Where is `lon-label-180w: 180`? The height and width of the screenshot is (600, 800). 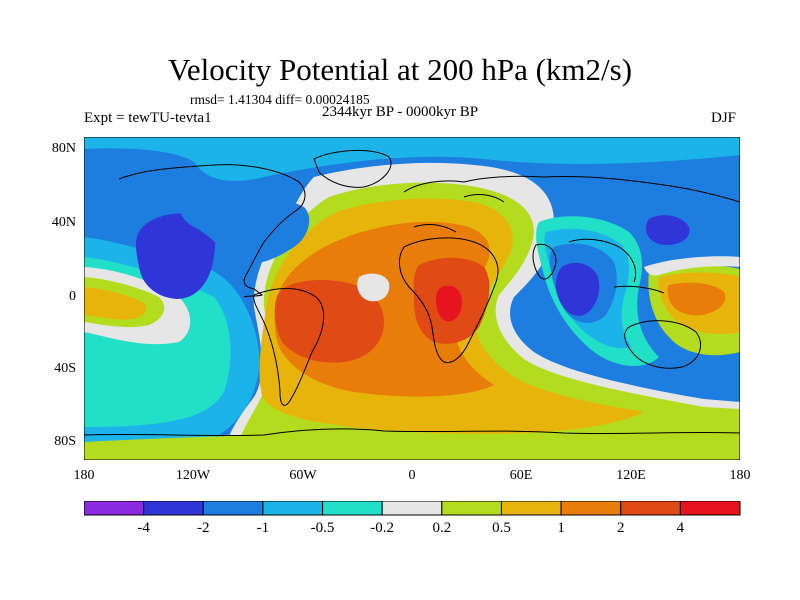 lon-label-180w: 180 is located at coordinates (84, 475).